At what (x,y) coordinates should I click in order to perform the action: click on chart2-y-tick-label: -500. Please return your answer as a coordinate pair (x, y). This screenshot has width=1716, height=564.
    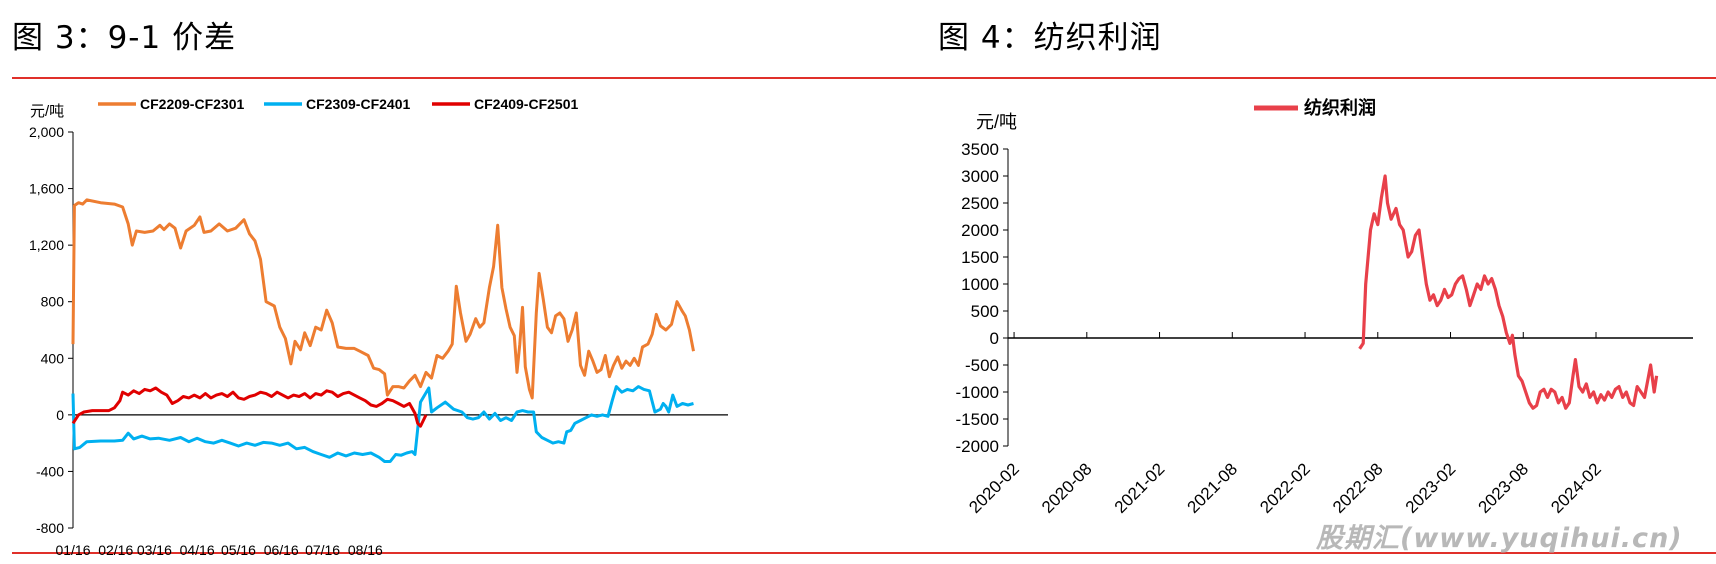
    Looking at the image, I should click on (982, 365).